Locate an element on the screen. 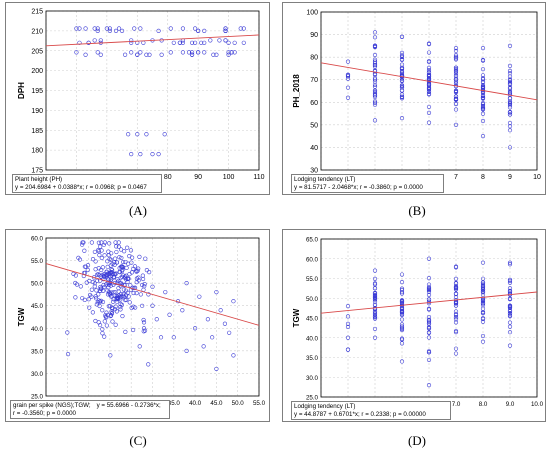  y-tick-label: 80 is located at coordinates (314, 58).